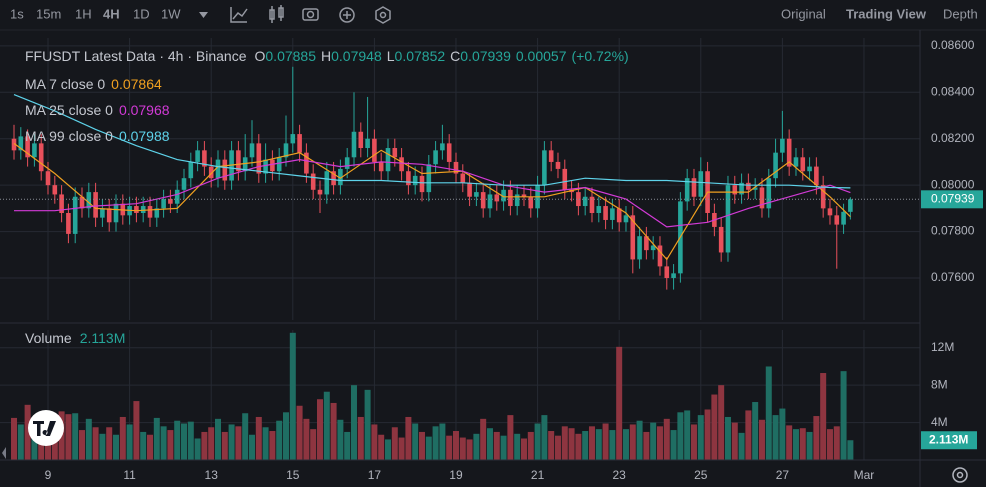 This screenshot has width=986, height=487. What do you see at coordinates (111, 13) in the screenshot?
I see `interval: 4H` at bounding box center [111, 13].